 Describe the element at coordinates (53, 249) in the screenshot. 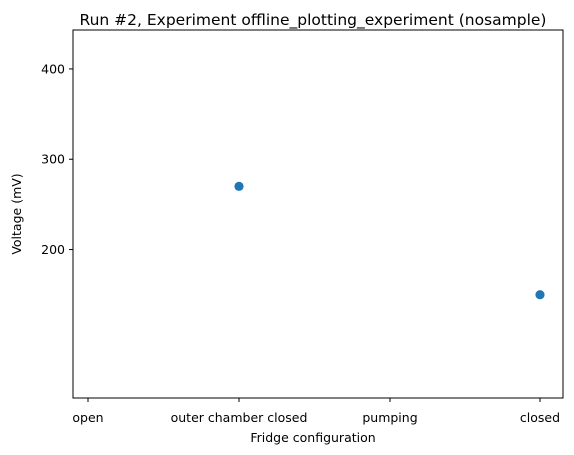

I see `y-tick-label: 200` at that location.